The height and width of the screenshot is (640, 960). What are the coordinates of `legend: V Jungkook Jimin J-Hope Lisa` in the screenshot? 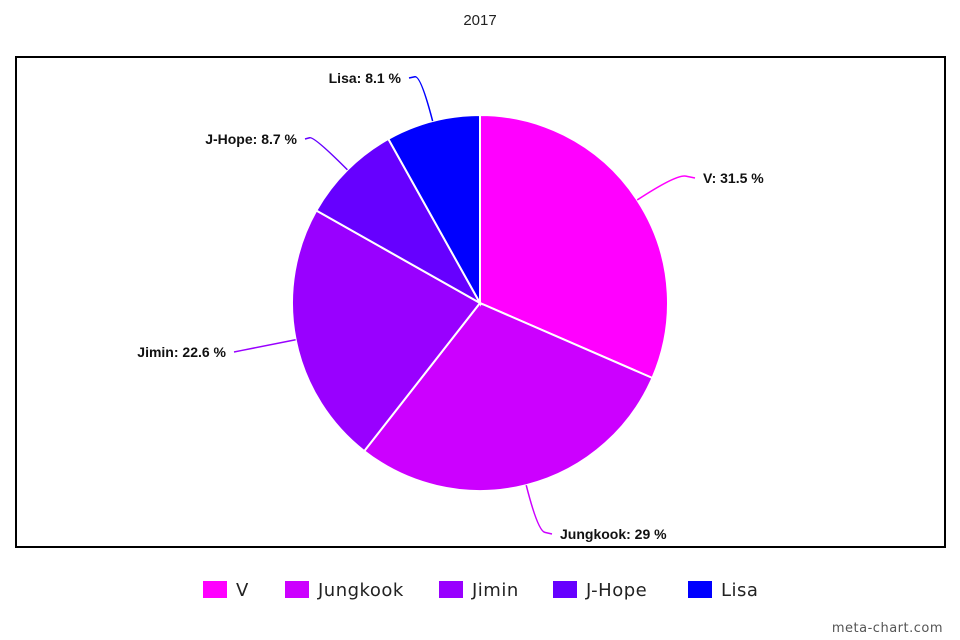 It's located at (480, 590).